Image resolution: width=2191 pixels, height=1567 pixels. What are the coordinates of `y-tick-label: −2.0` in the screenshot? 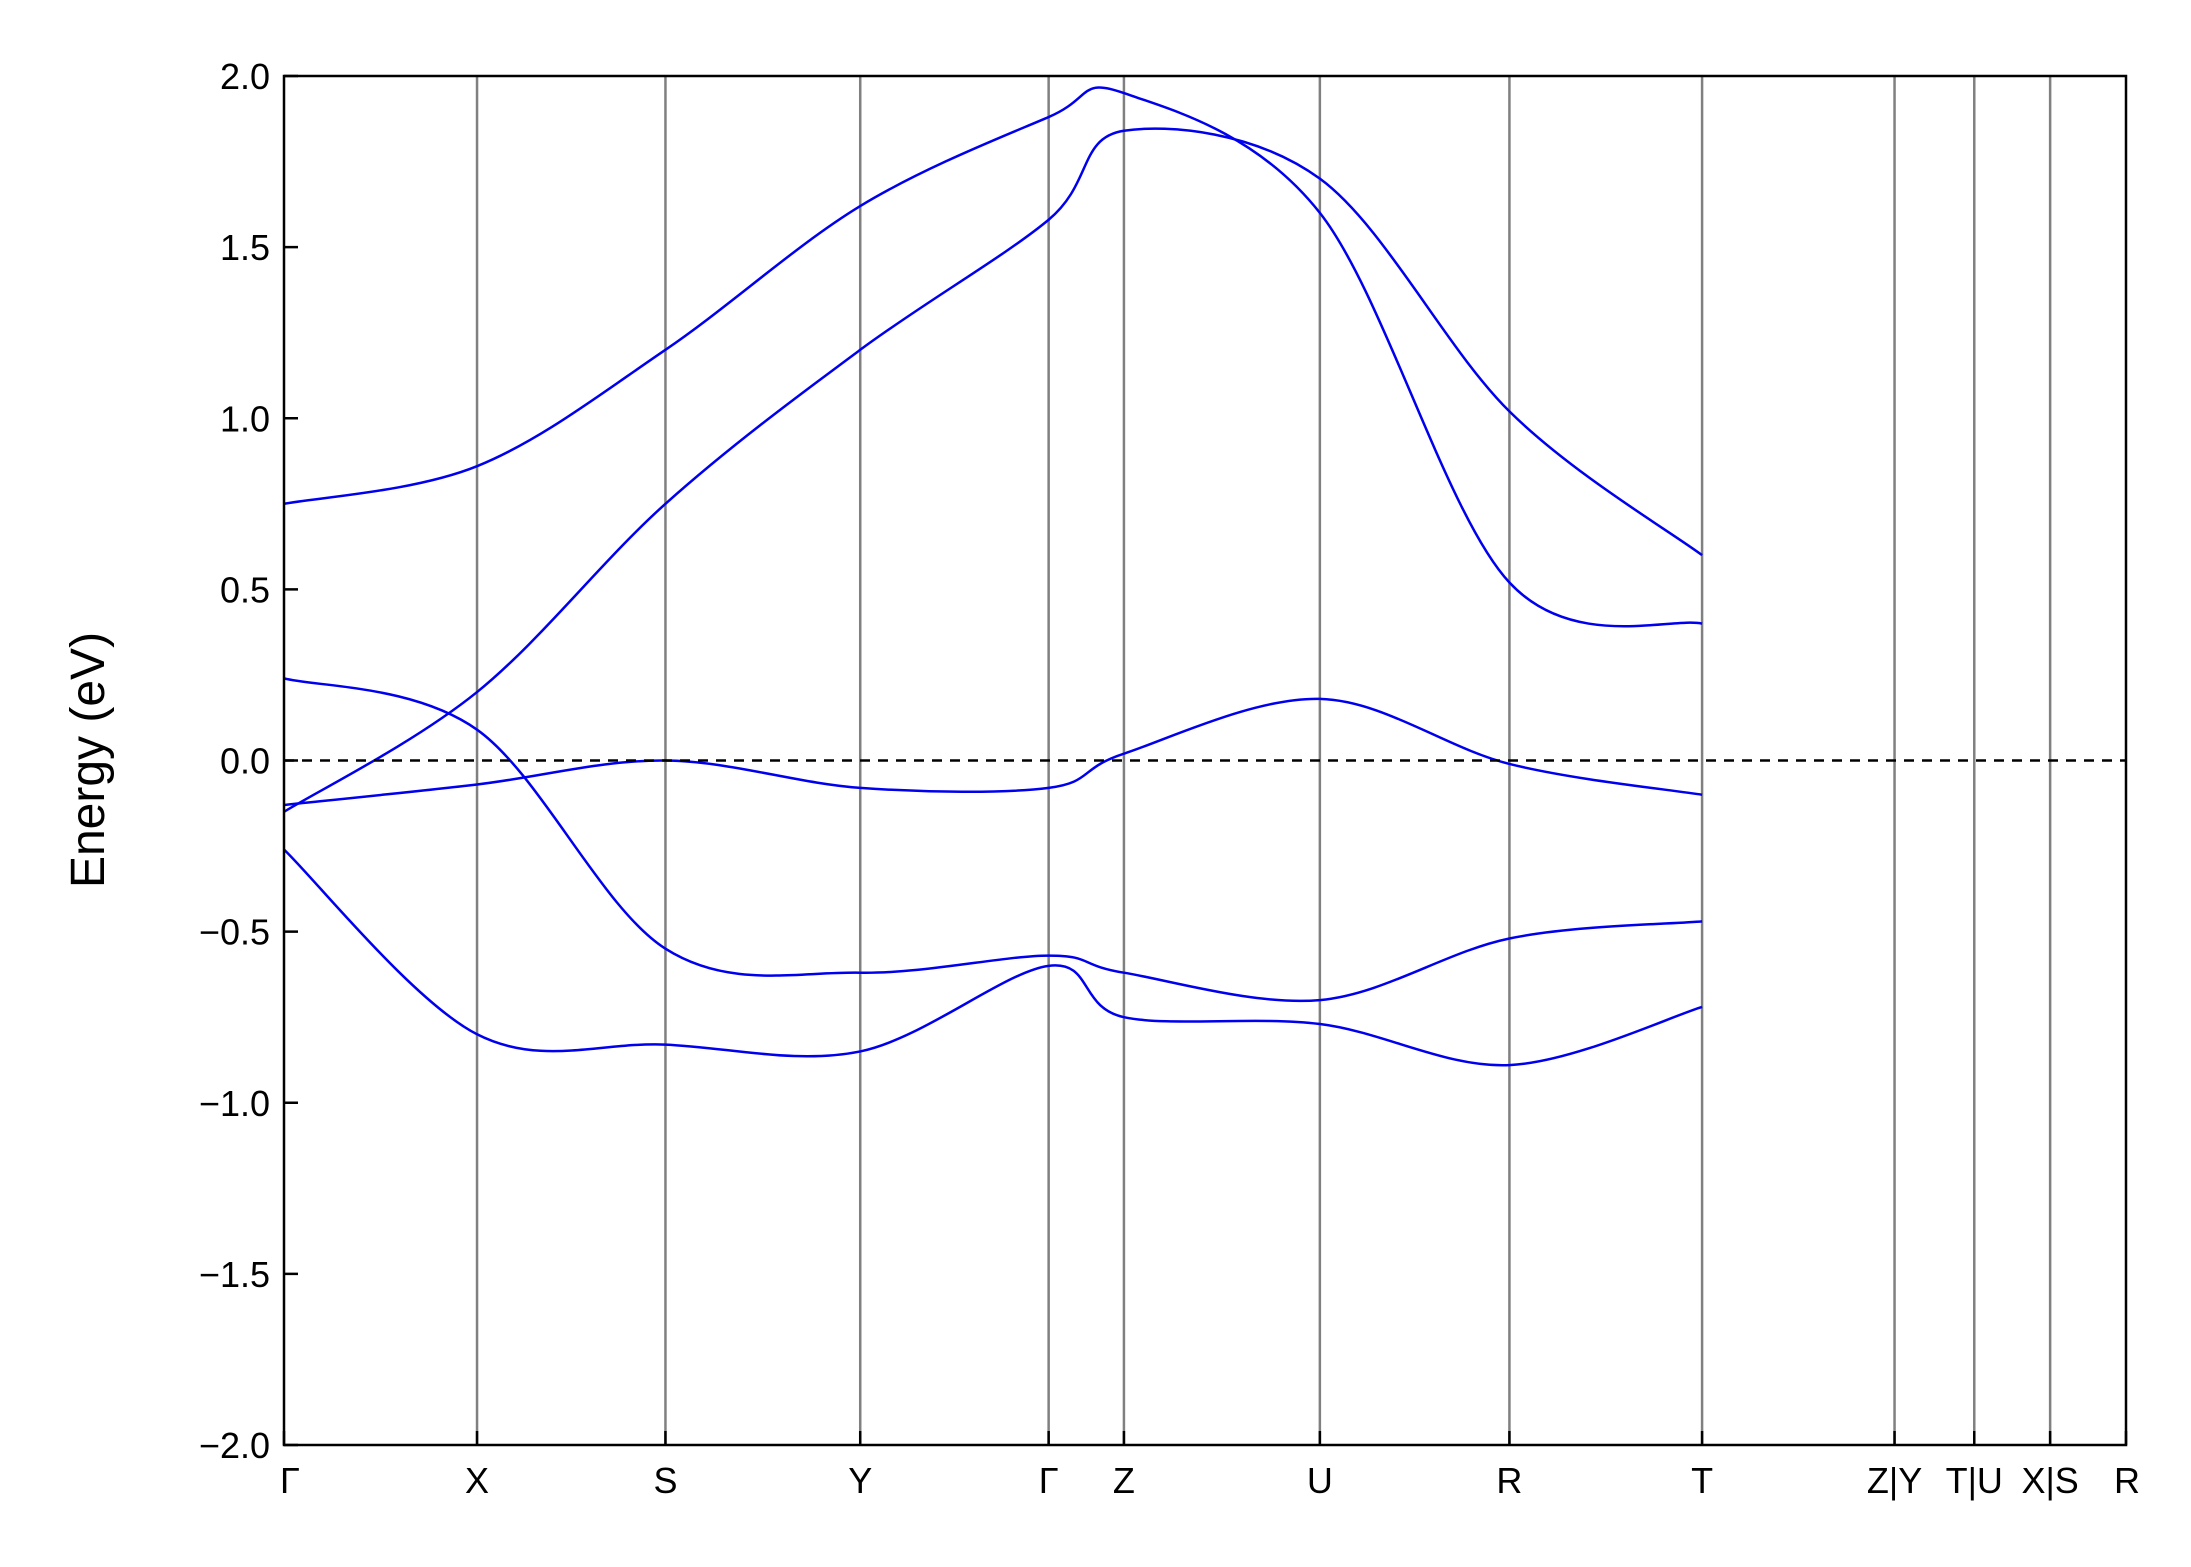 It's located at (234, 1445).